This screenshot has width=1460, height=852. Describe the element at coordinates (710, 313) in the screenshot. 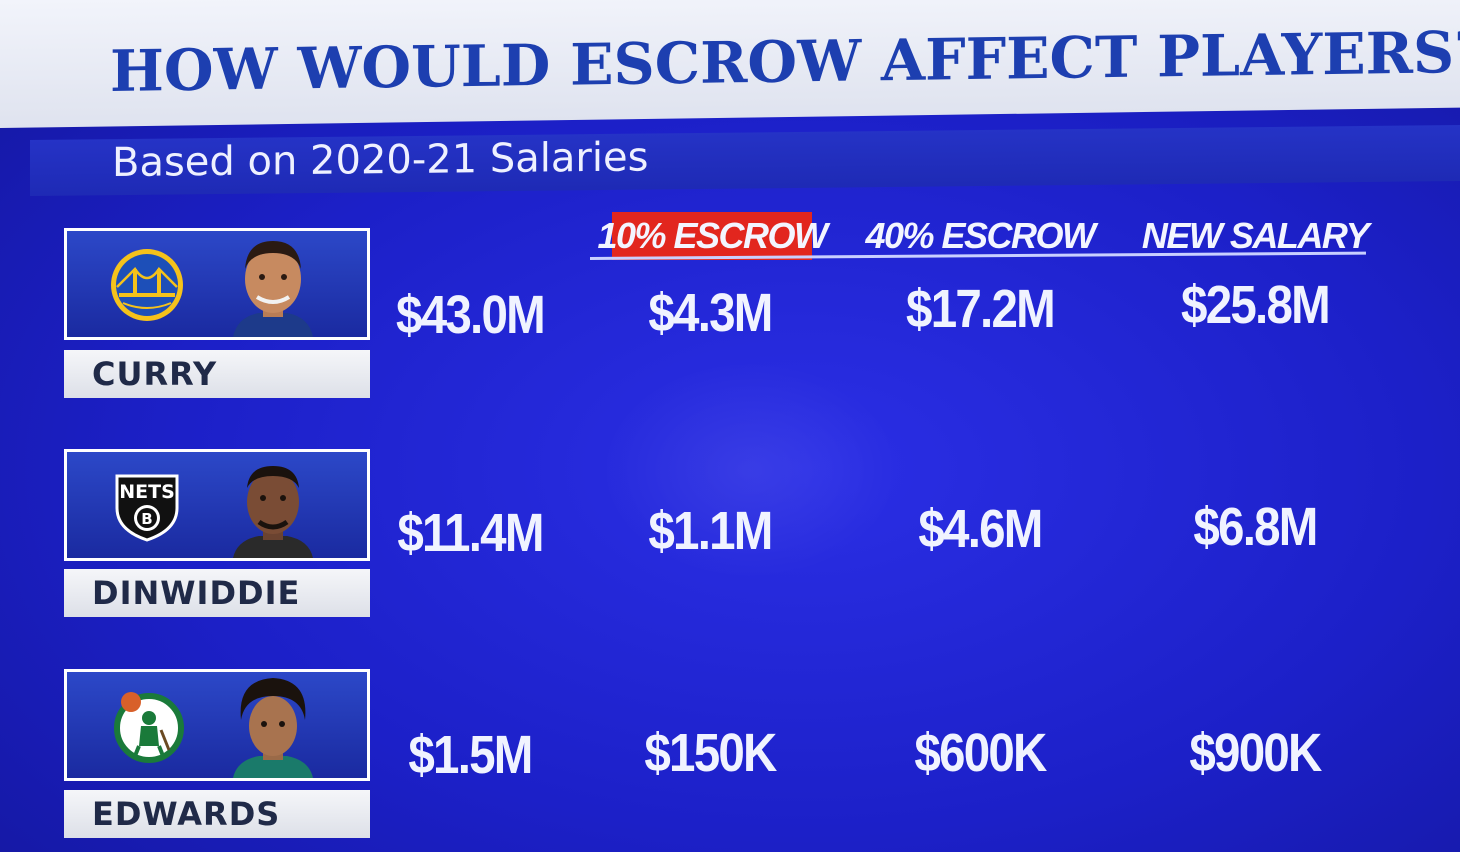

I see `escrow-10-curry: $4.3M` at that location.